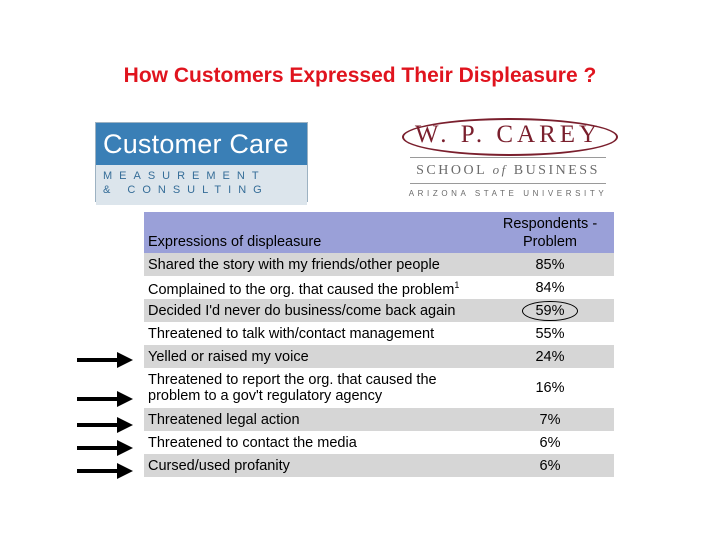 This screenshot has height=540, width=720. What do you see at coordinates (379, 465) in the screenshot?
I see `table-row: Cursed/used profanity 6%` at bounding box center [379, 465].